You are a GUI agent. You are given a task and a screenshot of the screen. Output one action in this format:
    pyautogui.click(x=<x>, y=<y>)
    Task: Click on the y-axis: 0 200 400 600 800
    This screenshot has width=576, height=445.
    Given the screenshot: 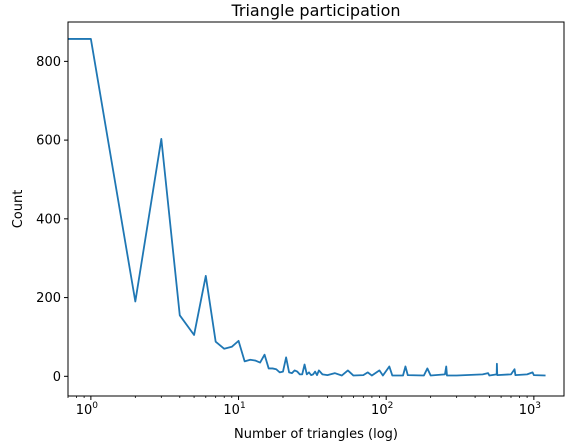 What is the action you would take?
    pyautogui.click(x=52, y=220)
    